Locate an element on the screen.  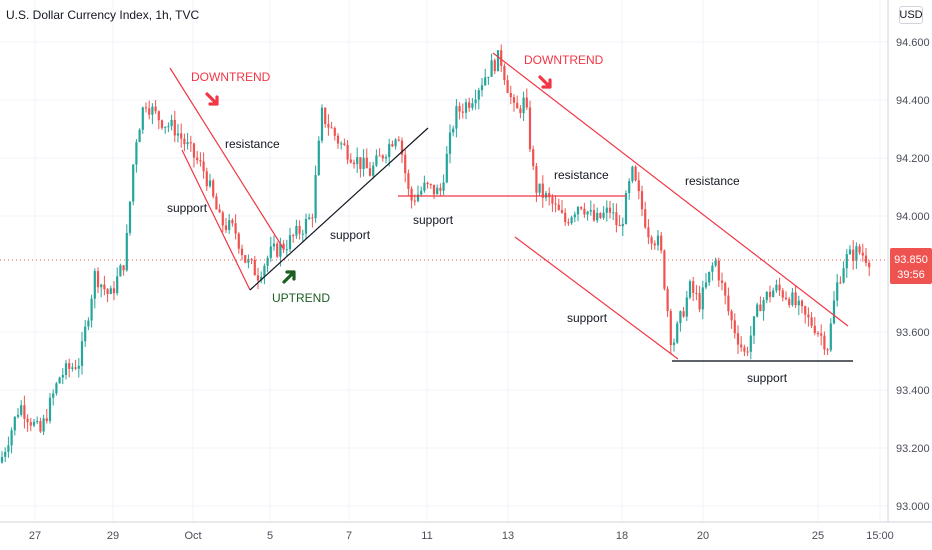
x-tick-label: 27 is located at coordinates (35, 536).